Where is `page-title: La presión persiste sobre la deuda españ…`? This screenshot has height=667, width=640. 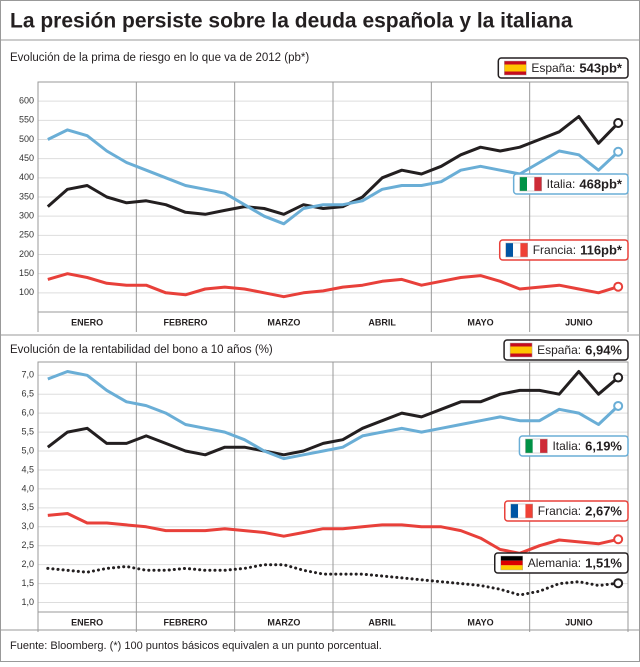 page-title: La presión persiste sobre la deuda españ… is located at coordinates (291, 21).